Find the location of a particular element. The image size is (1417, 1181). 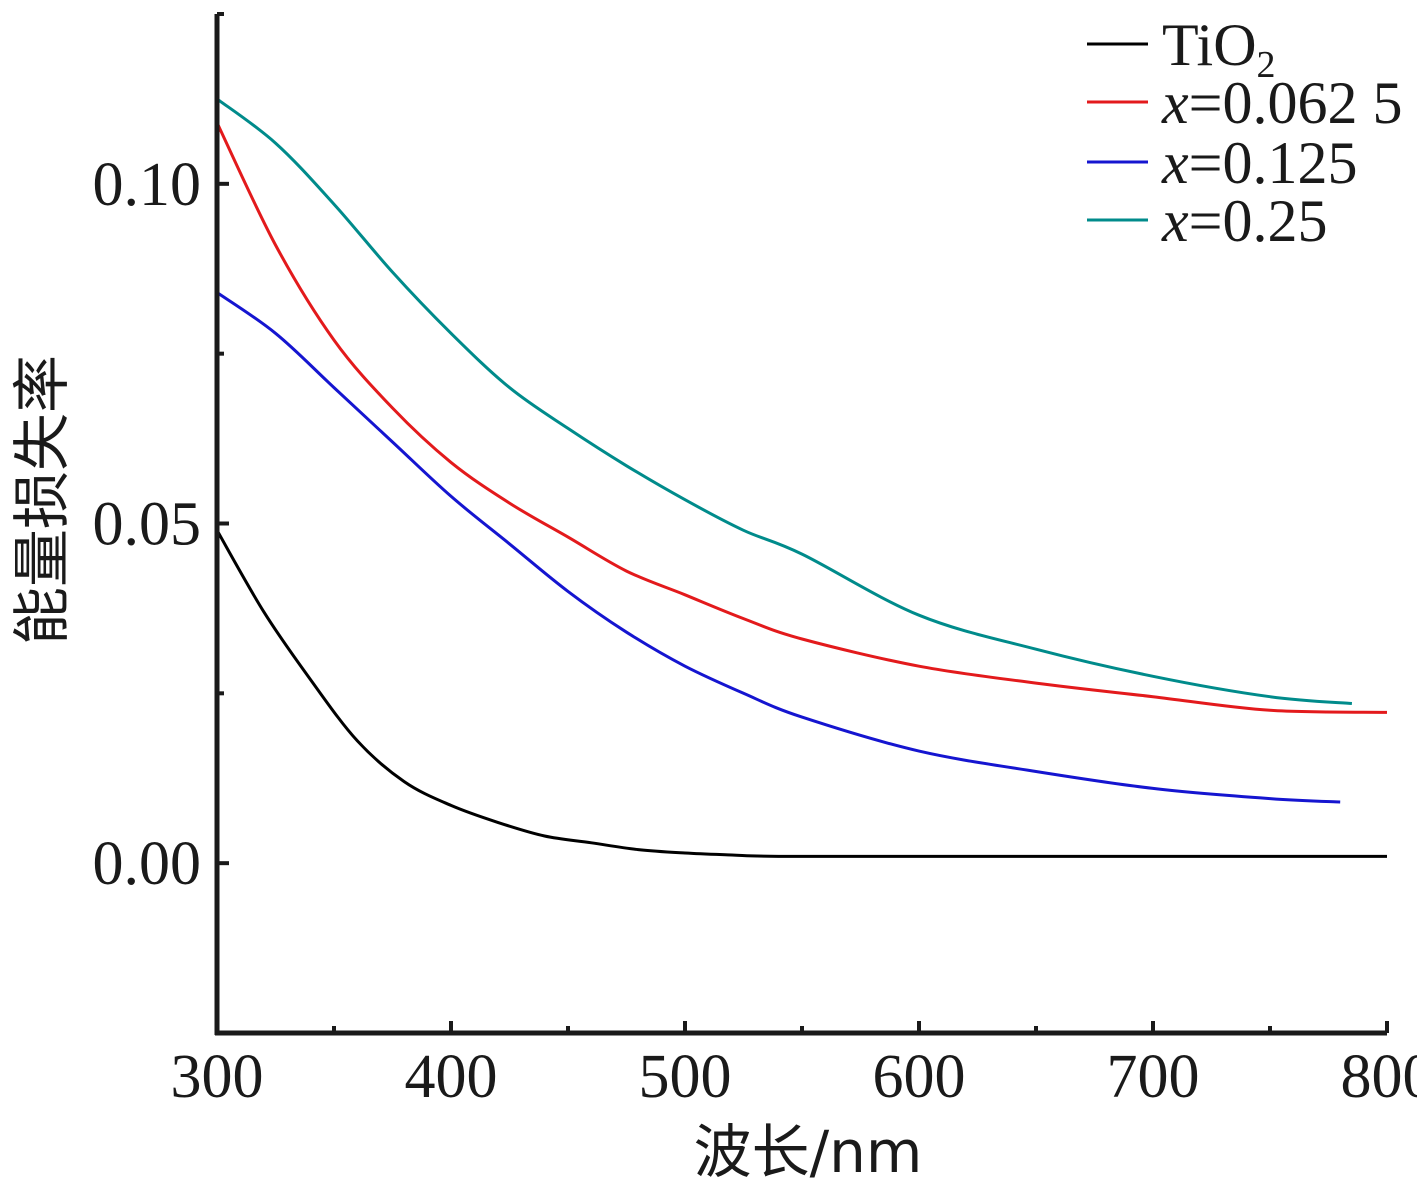

y-axis-title: 能量损失率 is located at coordinates (42, 500).